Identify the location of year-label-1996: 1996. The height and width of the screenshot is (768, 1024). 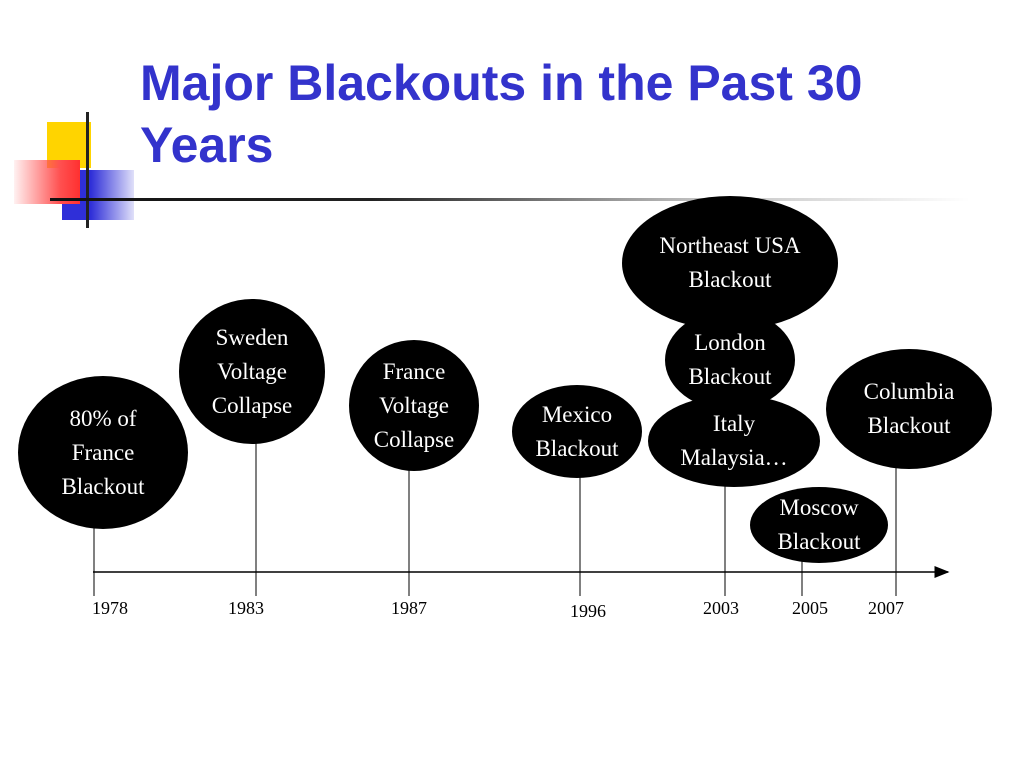
(588, 611).